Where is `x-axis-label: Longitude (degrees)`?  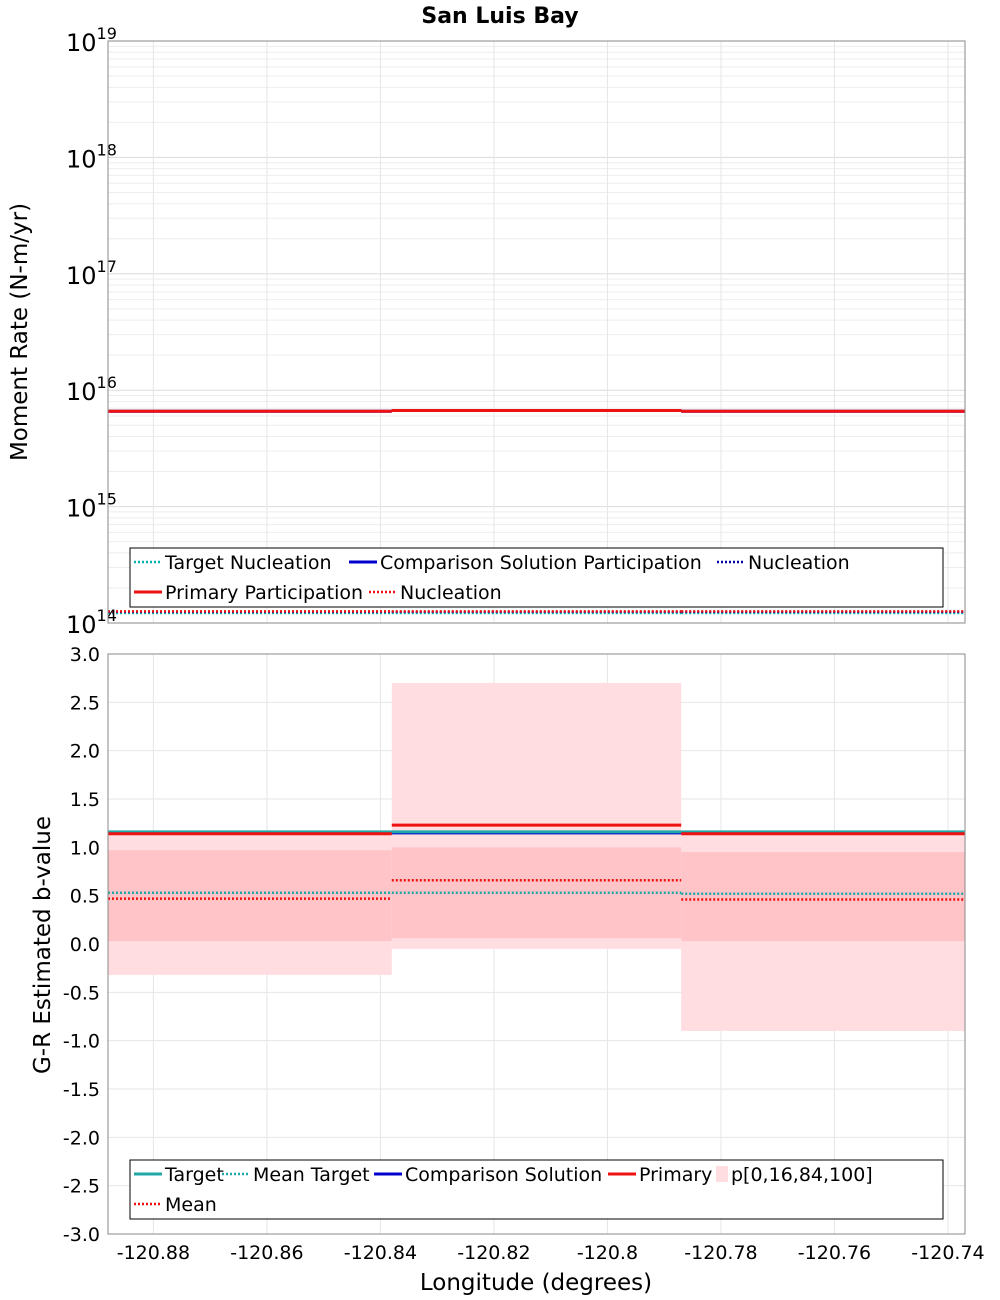
x-axis-label: Longitude (degrees) is located at coordinates (536, 1283).